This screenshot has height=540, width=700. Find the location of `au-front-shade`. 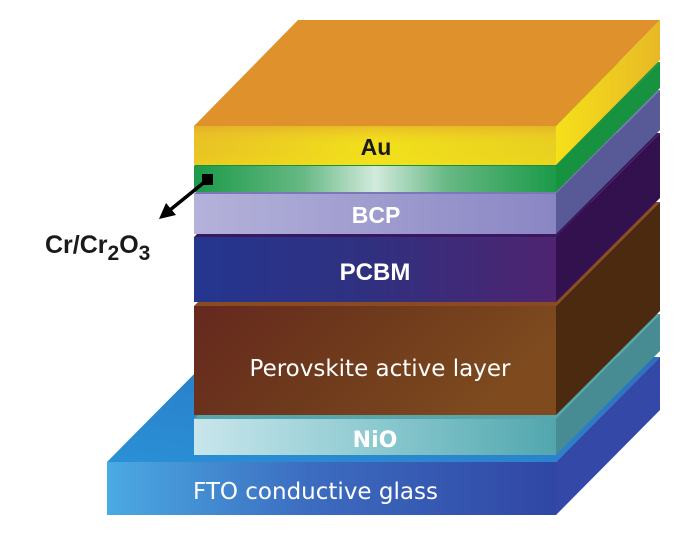

au-front-shade is located at coordinates (375, 145).